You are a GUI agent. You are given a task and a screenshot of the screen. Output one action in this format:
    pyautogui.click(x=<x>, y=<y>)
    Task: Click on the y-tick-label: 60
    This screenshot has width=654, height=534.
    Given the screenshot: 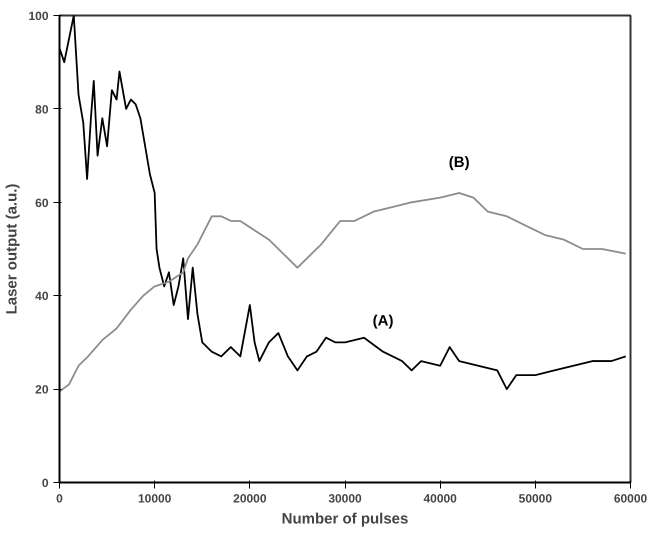 What is the action you would take?
    pyautogui.click(x=42, y=203)
    